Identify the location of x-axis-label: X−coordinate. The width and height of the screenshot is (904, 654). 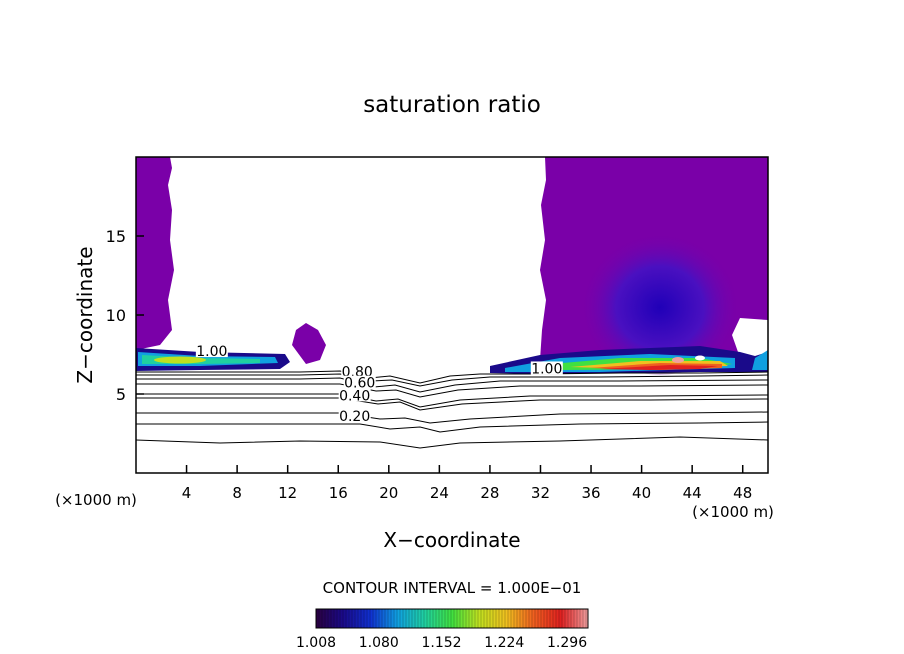
(451, 540).